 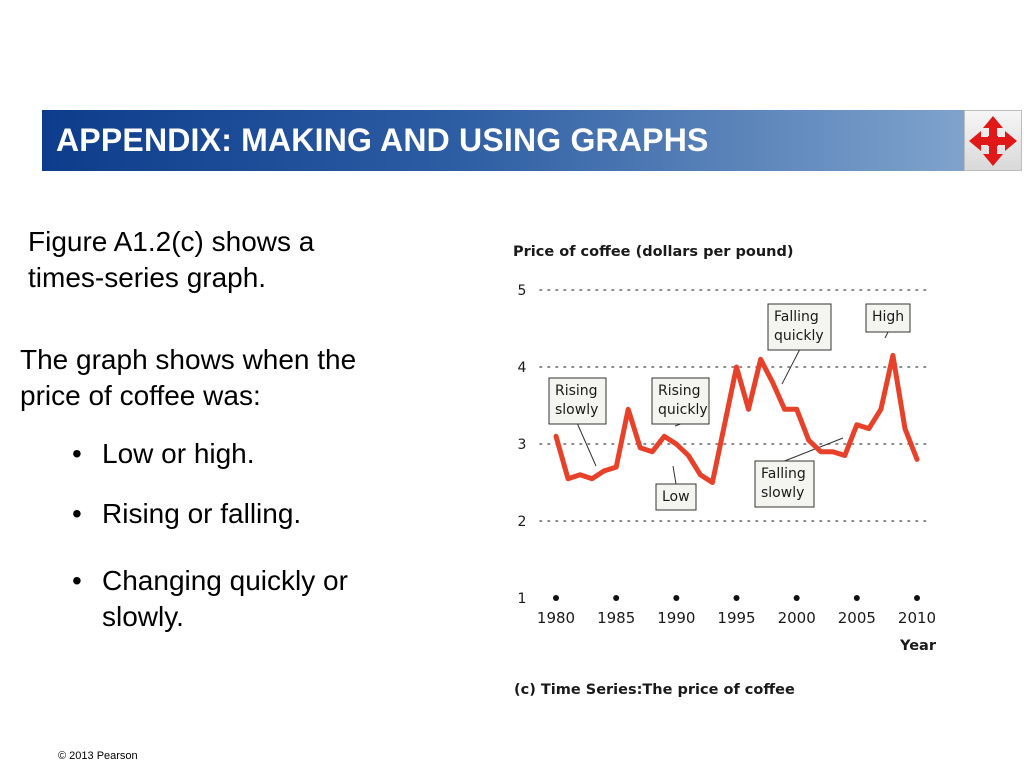 I want to click on chart-y-ticks: 1 2 3 4 5, so click(x=522, y=445).